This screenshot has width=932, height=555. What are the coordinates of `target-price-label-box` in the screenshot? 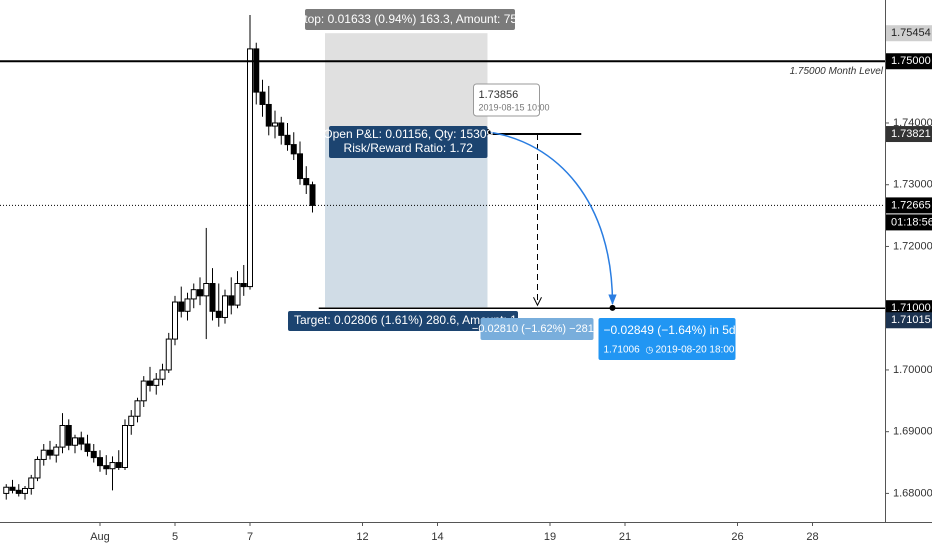 It's located at (909, 320).